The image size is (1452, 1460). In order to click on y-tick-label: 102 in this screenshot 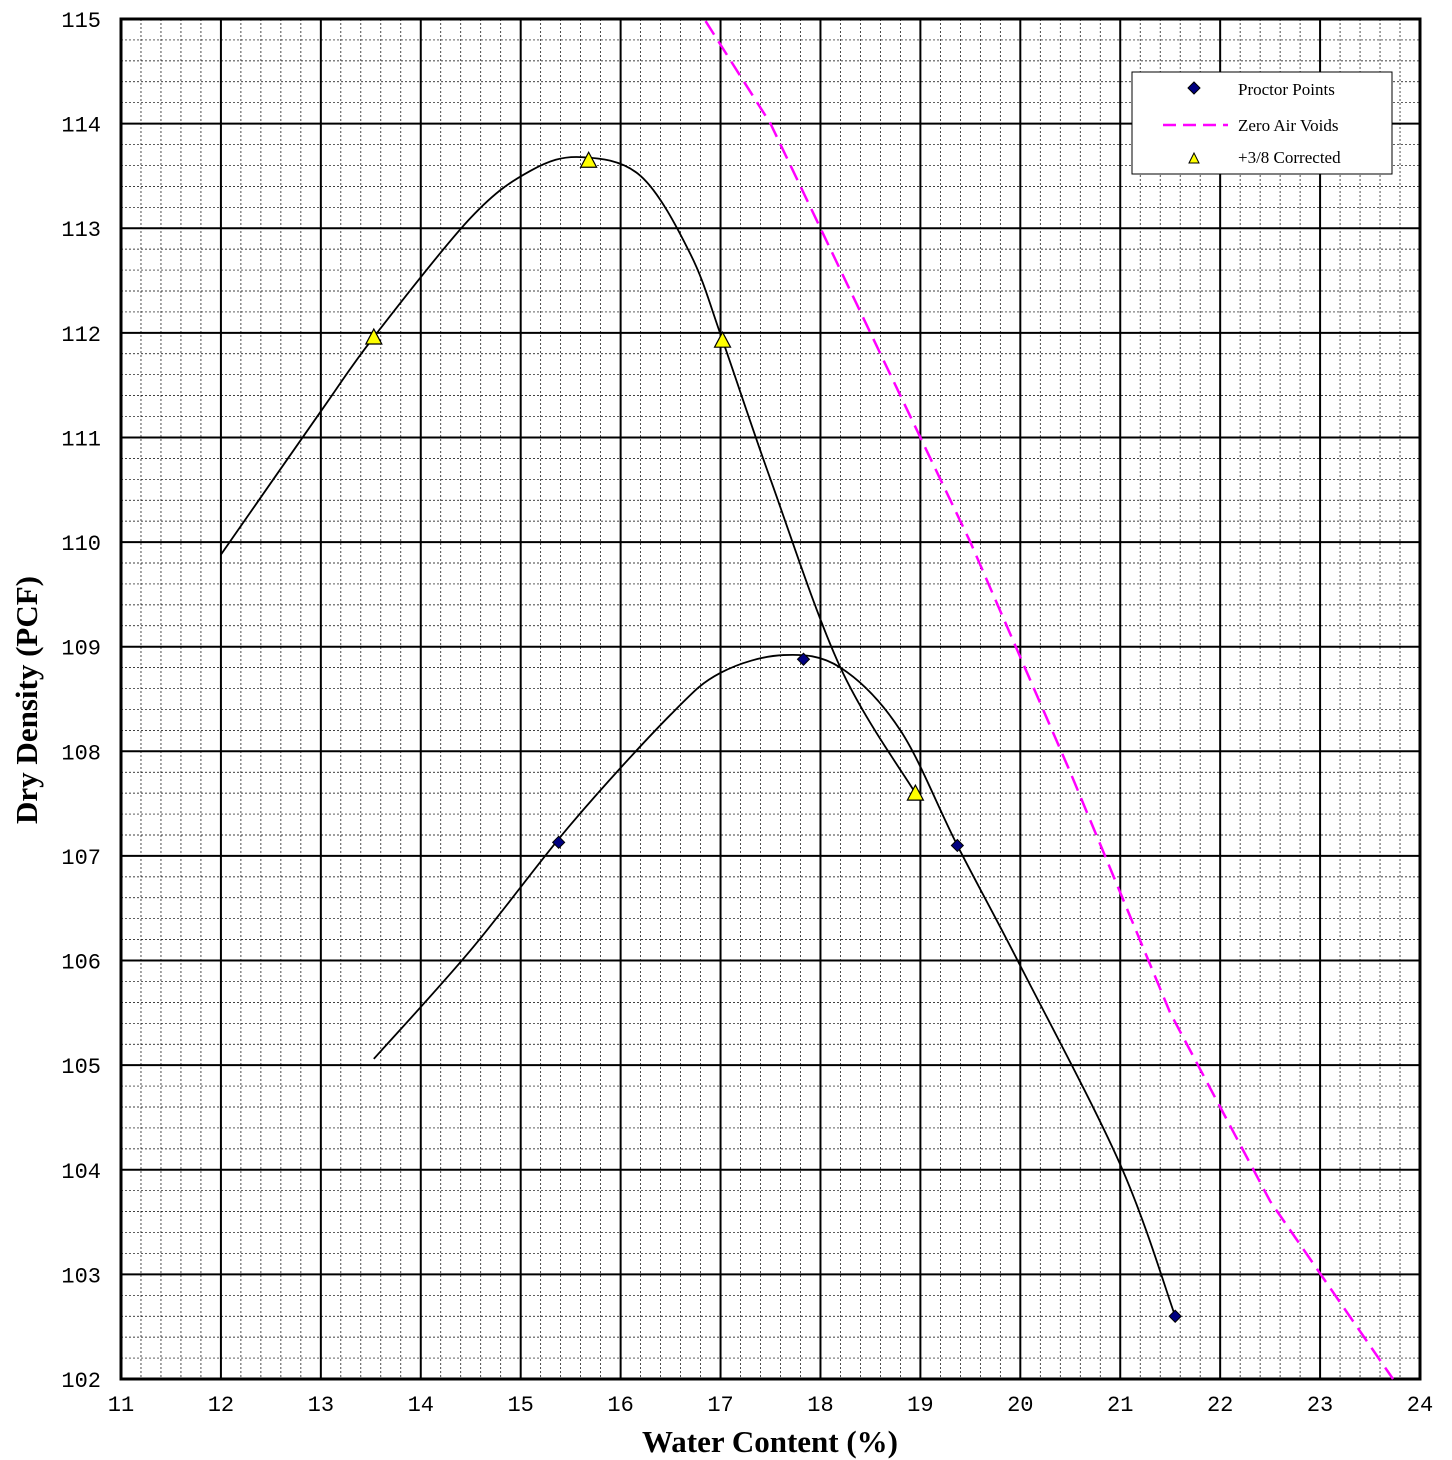, I will do `click(81, 1381)`.